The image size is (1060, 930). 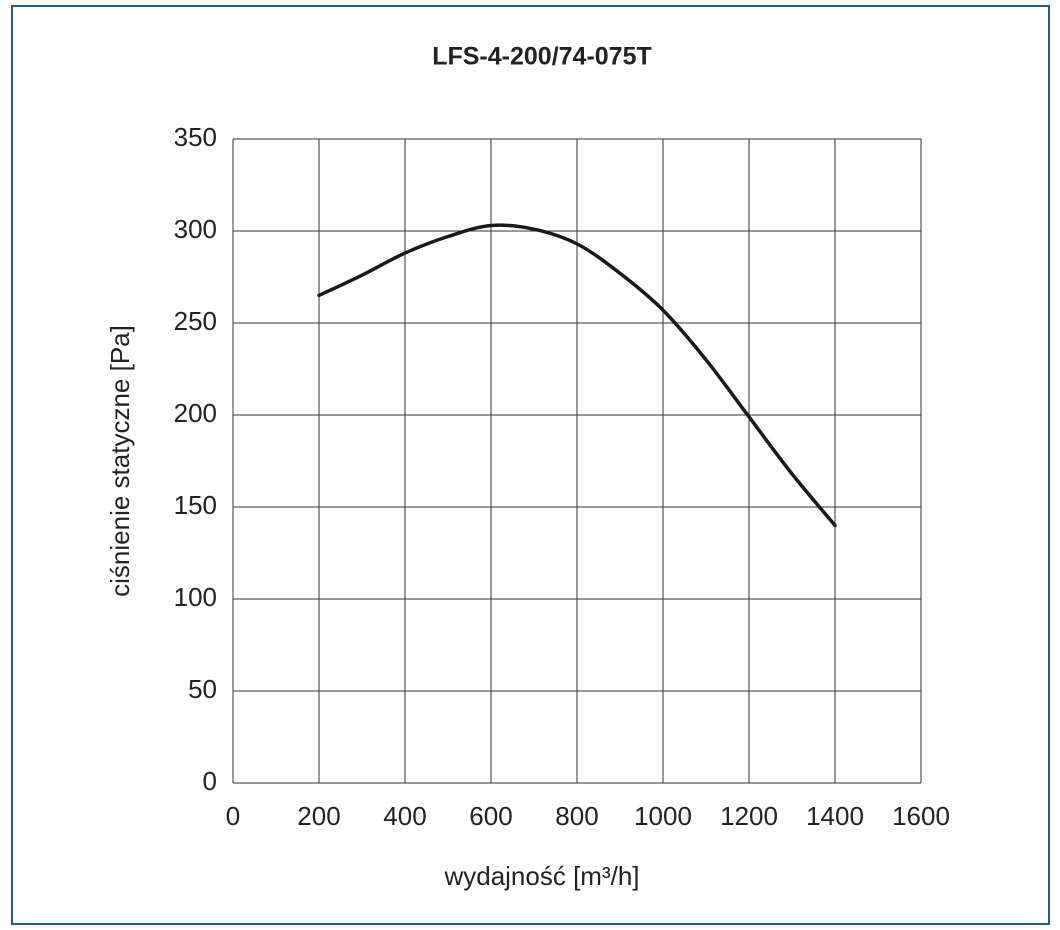 I want to click on x-tick-label: 200, so click(x=318, y=816).